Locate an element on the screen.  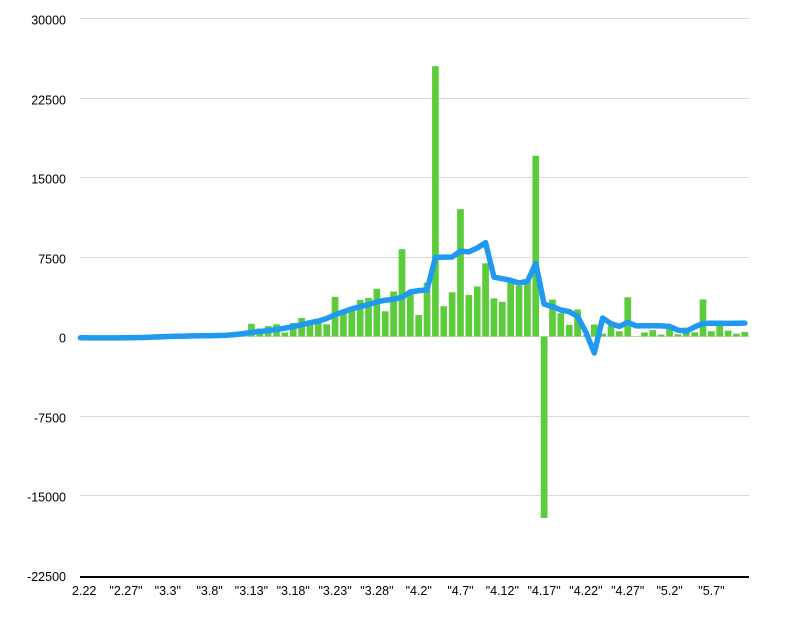
svg-text: "3.3" is located at coordinates (168, 591).